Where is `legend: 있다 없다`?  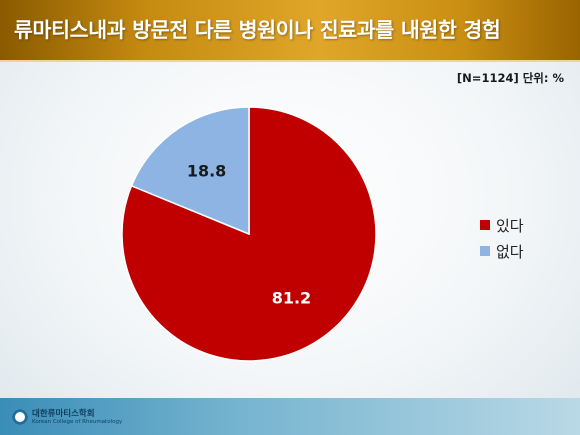
legend: 있다 없다 is located at coordinates (502, 238).